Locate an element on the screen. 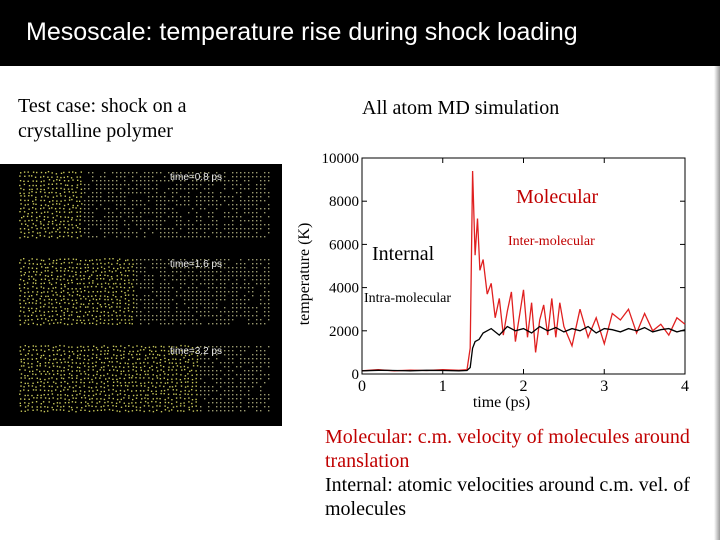 Image resolution: width=720 pixels, height=540 pixels. snapshot-frame: time=0.8 ps is located at coordinates (141, 206).